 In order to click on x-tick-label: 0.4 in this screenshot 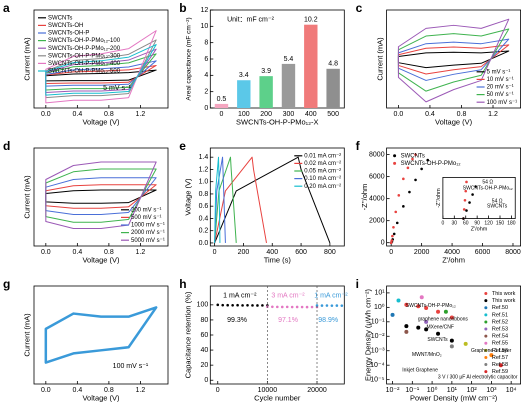, I will do `click(77, 252)`.